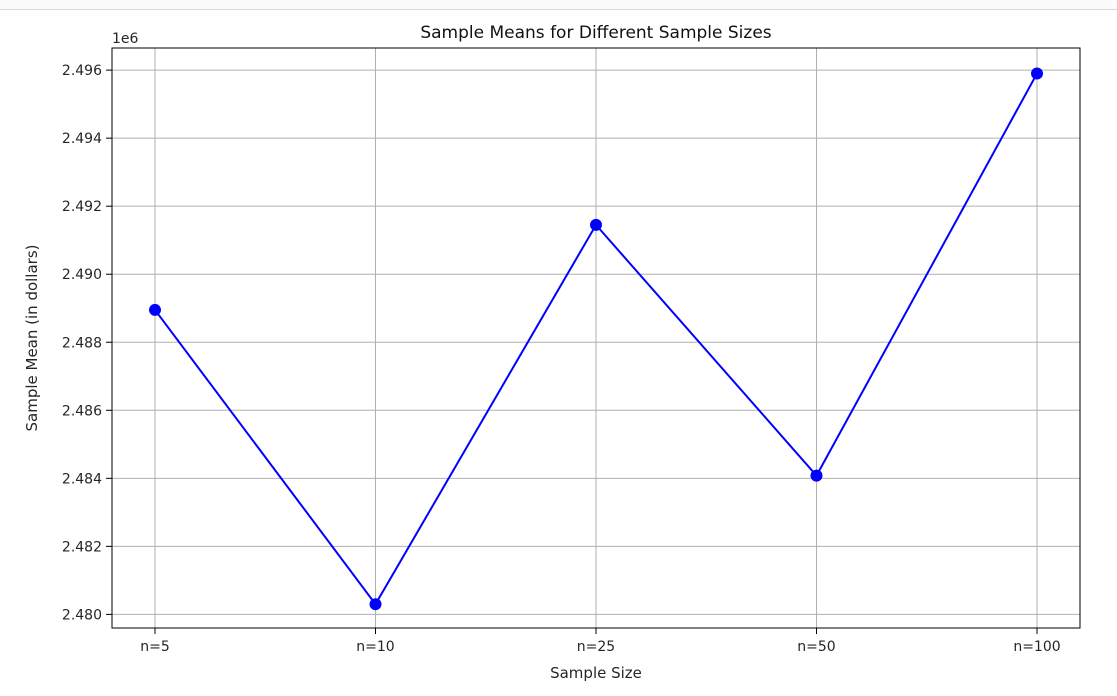  What do you see at coordinates (82, 615) in the screenshot?
I see `y-tick-label: 2.480` at bounding box center [82, 615].